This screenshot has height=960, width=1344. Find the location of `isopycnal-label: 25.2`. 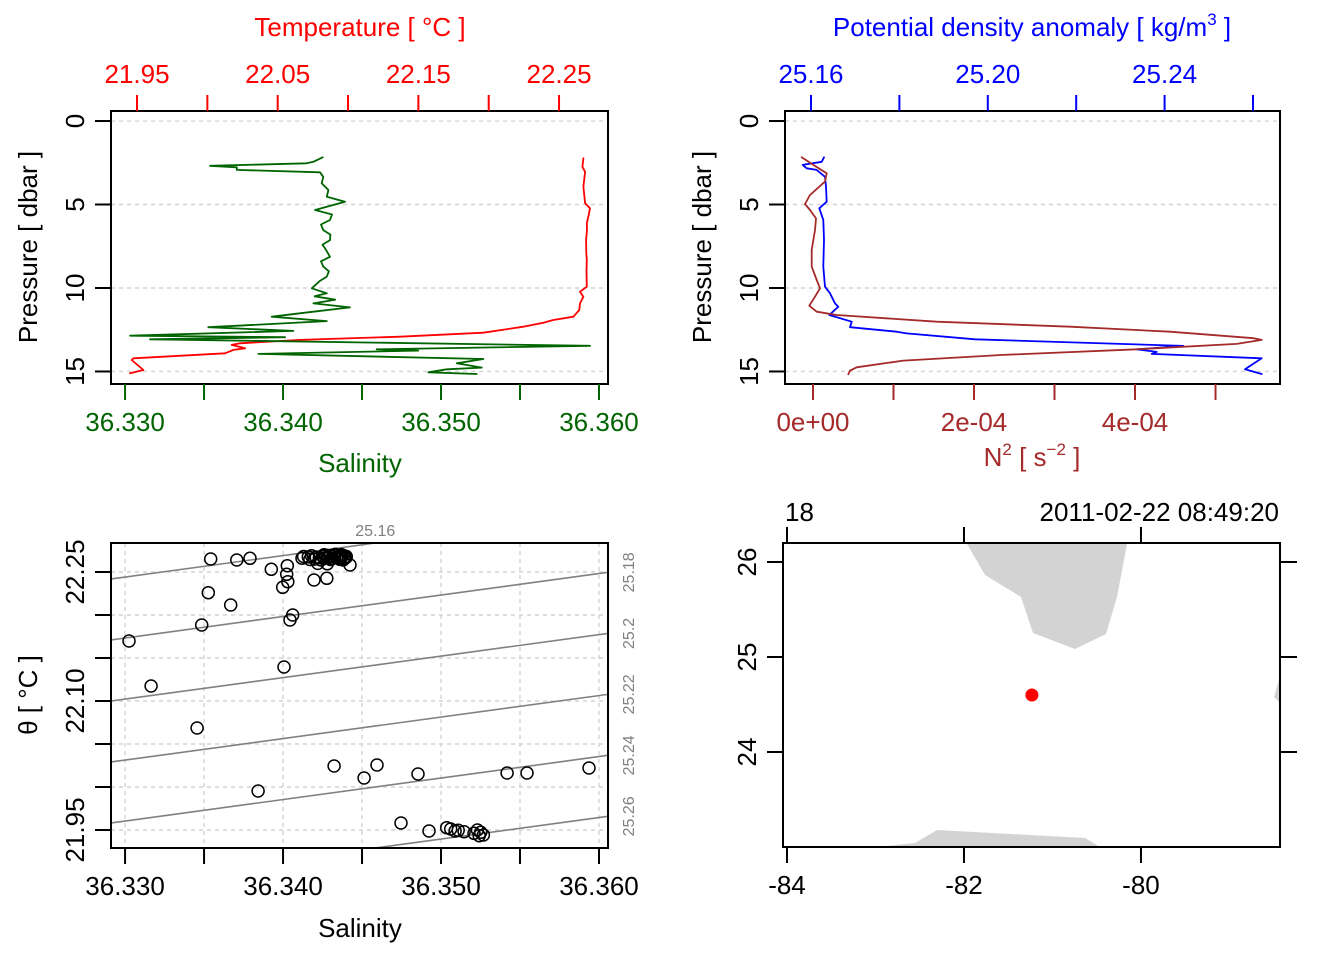

isopycnal-label: 25.2 is located at coordinates (629, 633).